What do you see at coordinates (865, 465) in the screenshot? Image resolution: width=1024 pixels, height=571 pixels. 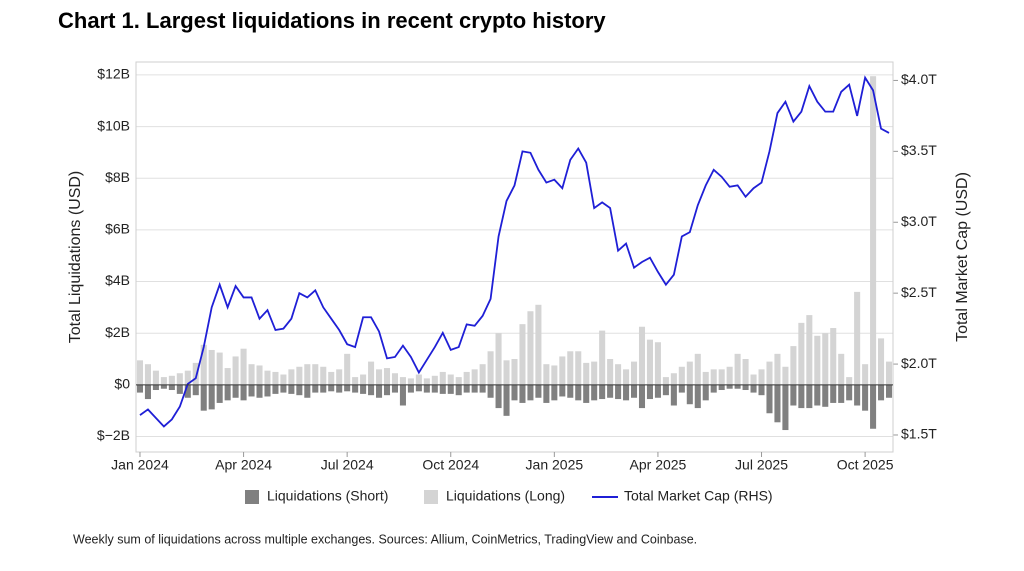 I see `x-tick-label: Oct 2025` at bounding box center [865, 465].